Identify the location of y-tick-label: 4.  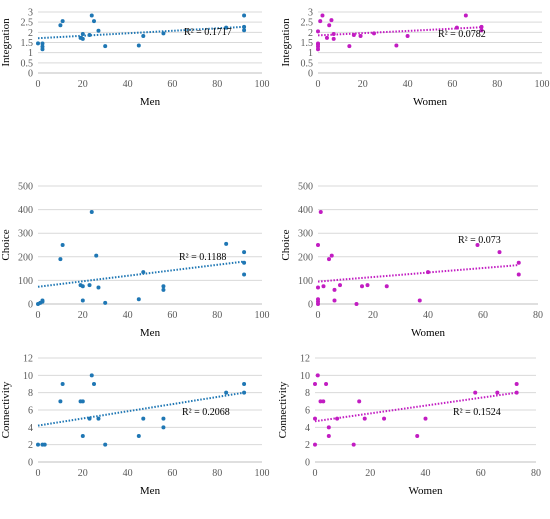
(30, 428).